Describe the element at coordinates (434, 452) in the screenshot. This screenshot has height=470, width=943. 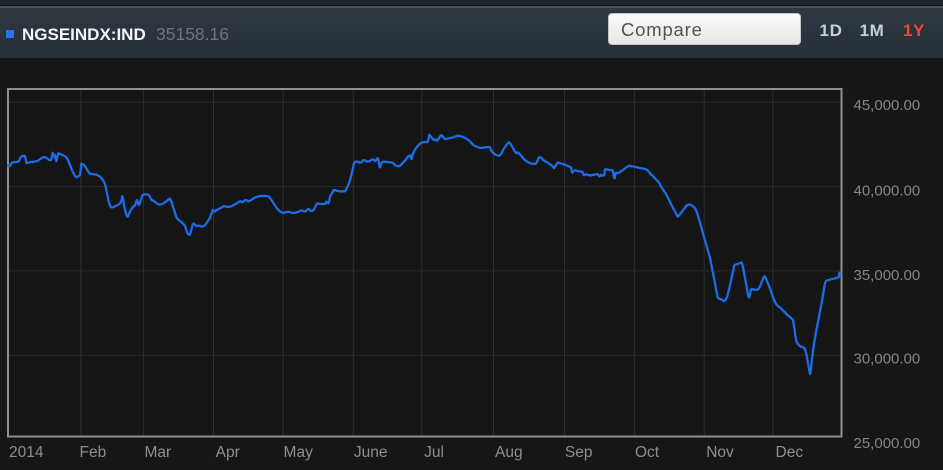
I see `svg-text: Jul` at that location.